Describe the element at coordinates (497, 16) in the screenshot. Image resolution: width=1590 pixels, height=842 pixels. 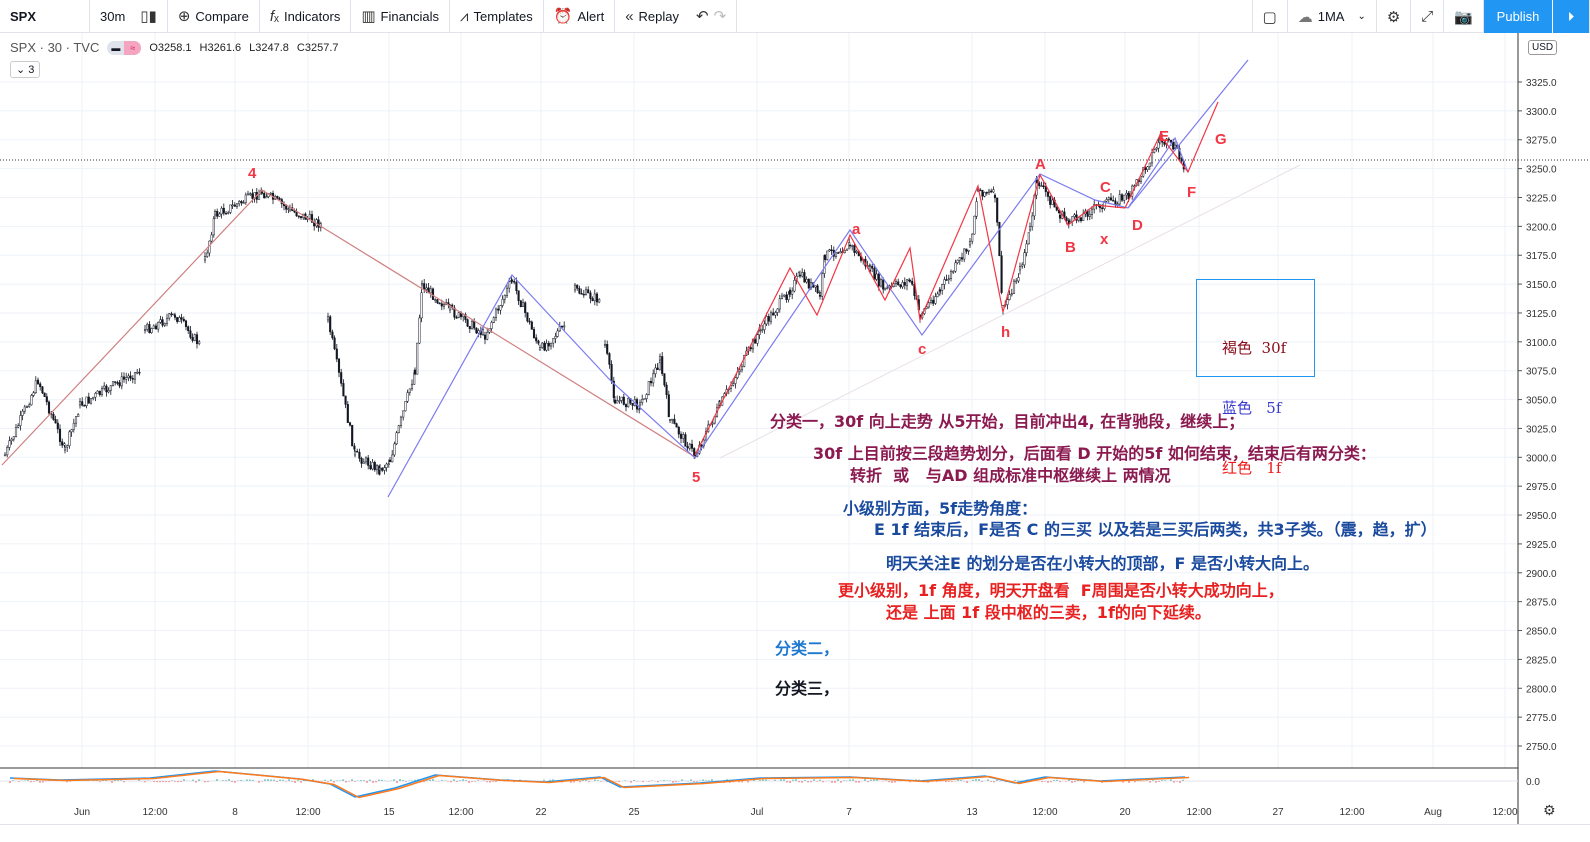
I see `templates-button: ⩘ Templates` at that location.